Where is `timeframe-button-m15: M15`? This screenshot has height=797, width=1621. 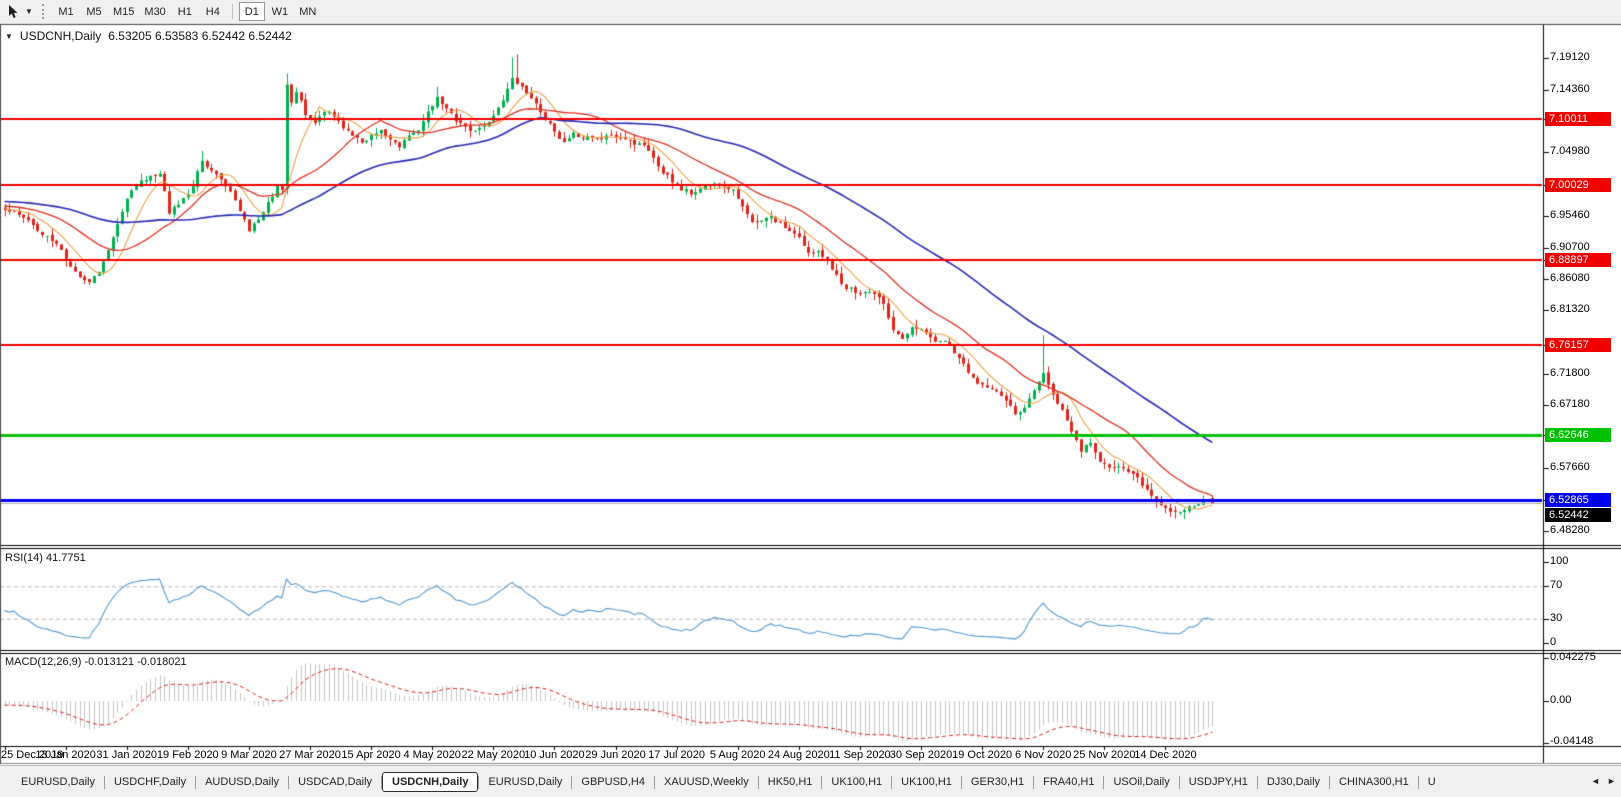
timeframe-button-m15: M15 is located at coordinates (124, 11).